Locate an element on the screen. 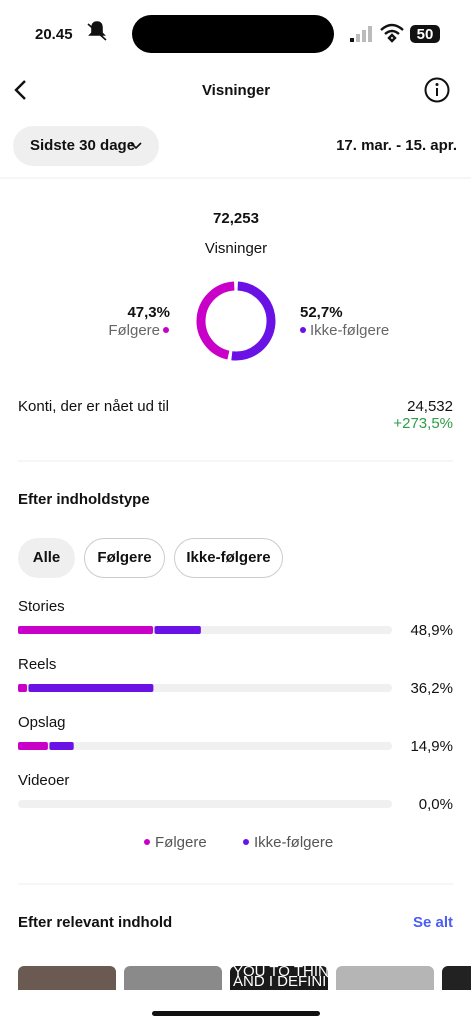 The height and width of the screenshot is (1024, 471). battery-icon is located at coordinates (425, 34).